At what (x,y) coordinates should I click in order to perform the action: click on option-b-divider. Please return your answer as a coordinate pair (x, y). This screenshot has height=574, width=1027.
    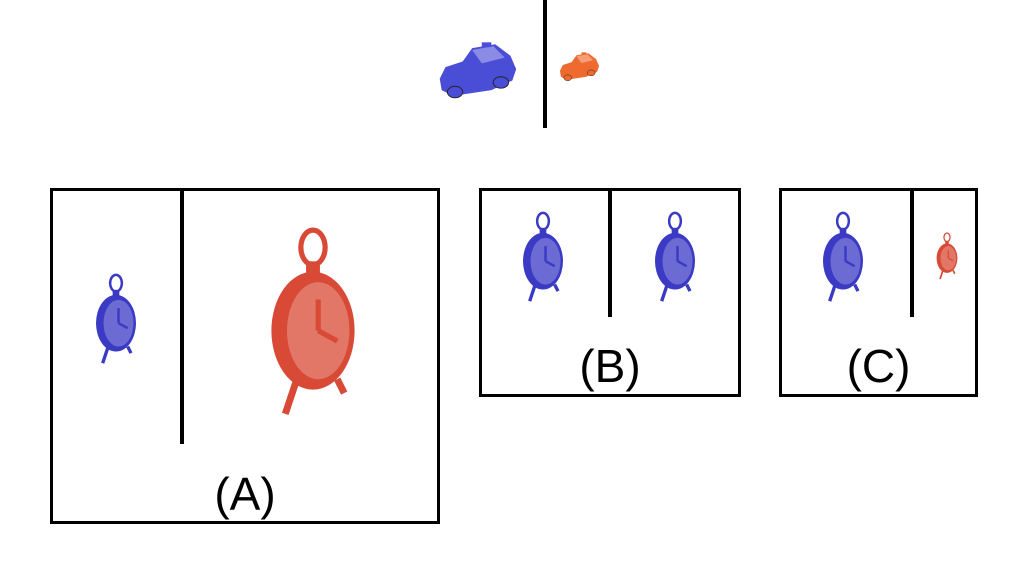
    Looking at the image, I should click on (610, 254).